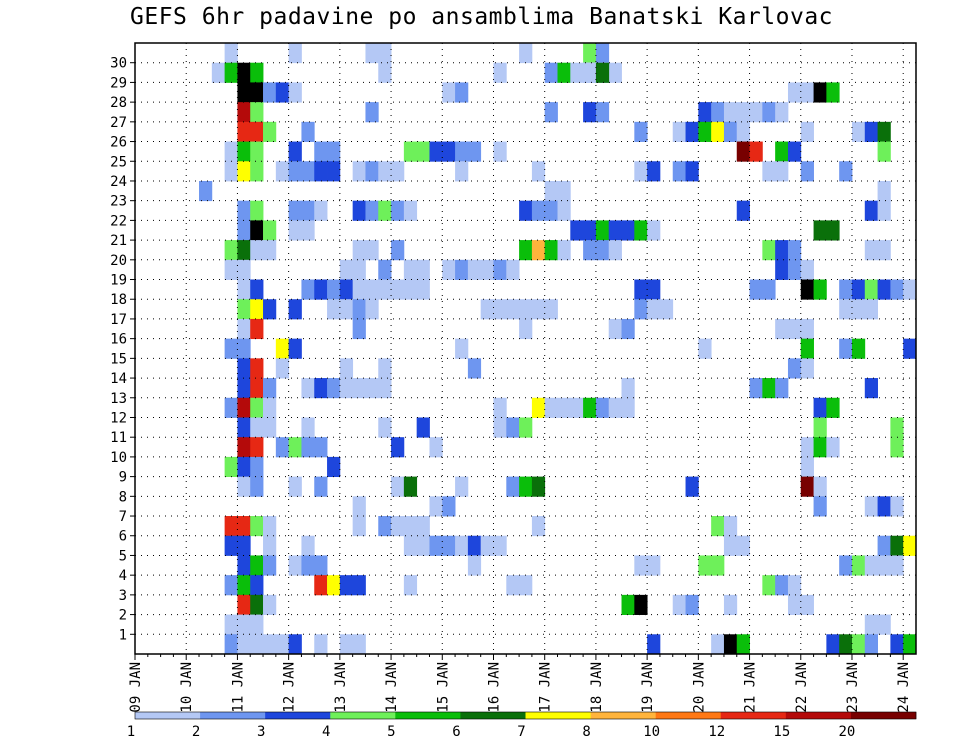 Image resolution: width=960 pixels, height=742 pixels. What do you see at coordinates (802, 687) in the screenshot?
I see `x-tick-label: 22 JAN` at bounding box center [802, 687].